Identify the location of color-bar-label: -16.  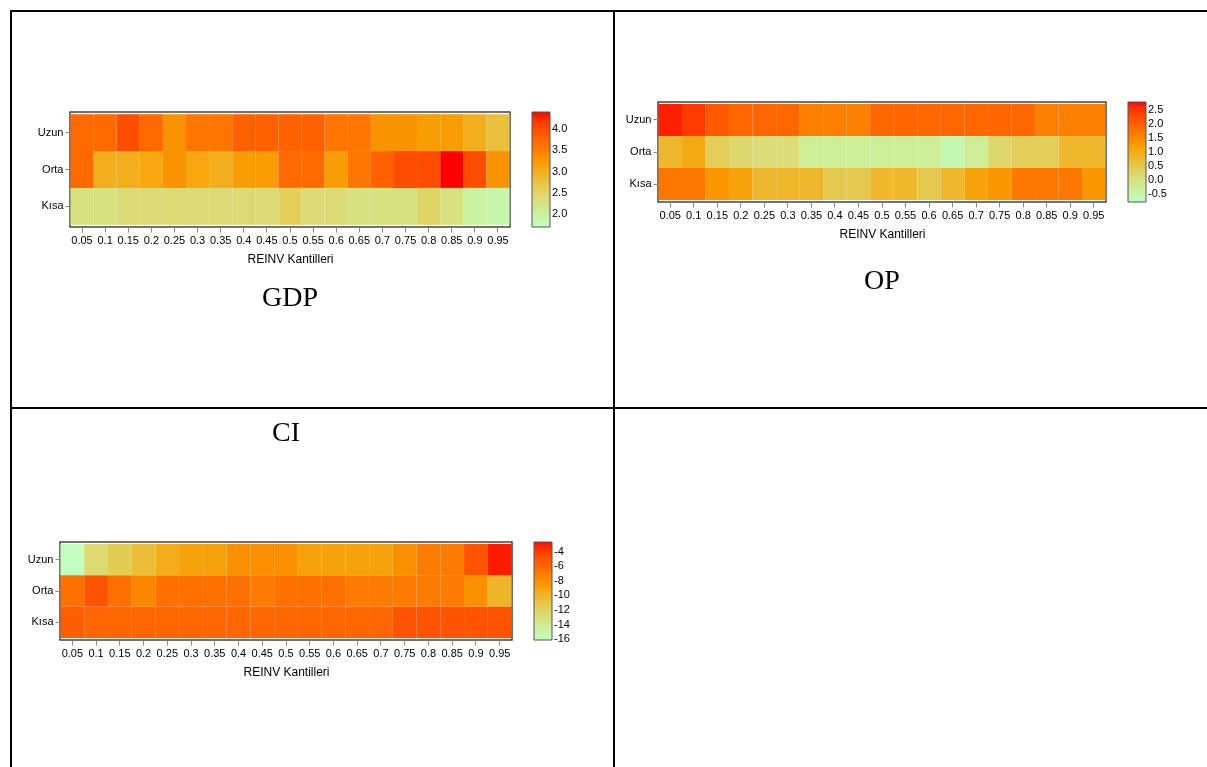
(562, 638).